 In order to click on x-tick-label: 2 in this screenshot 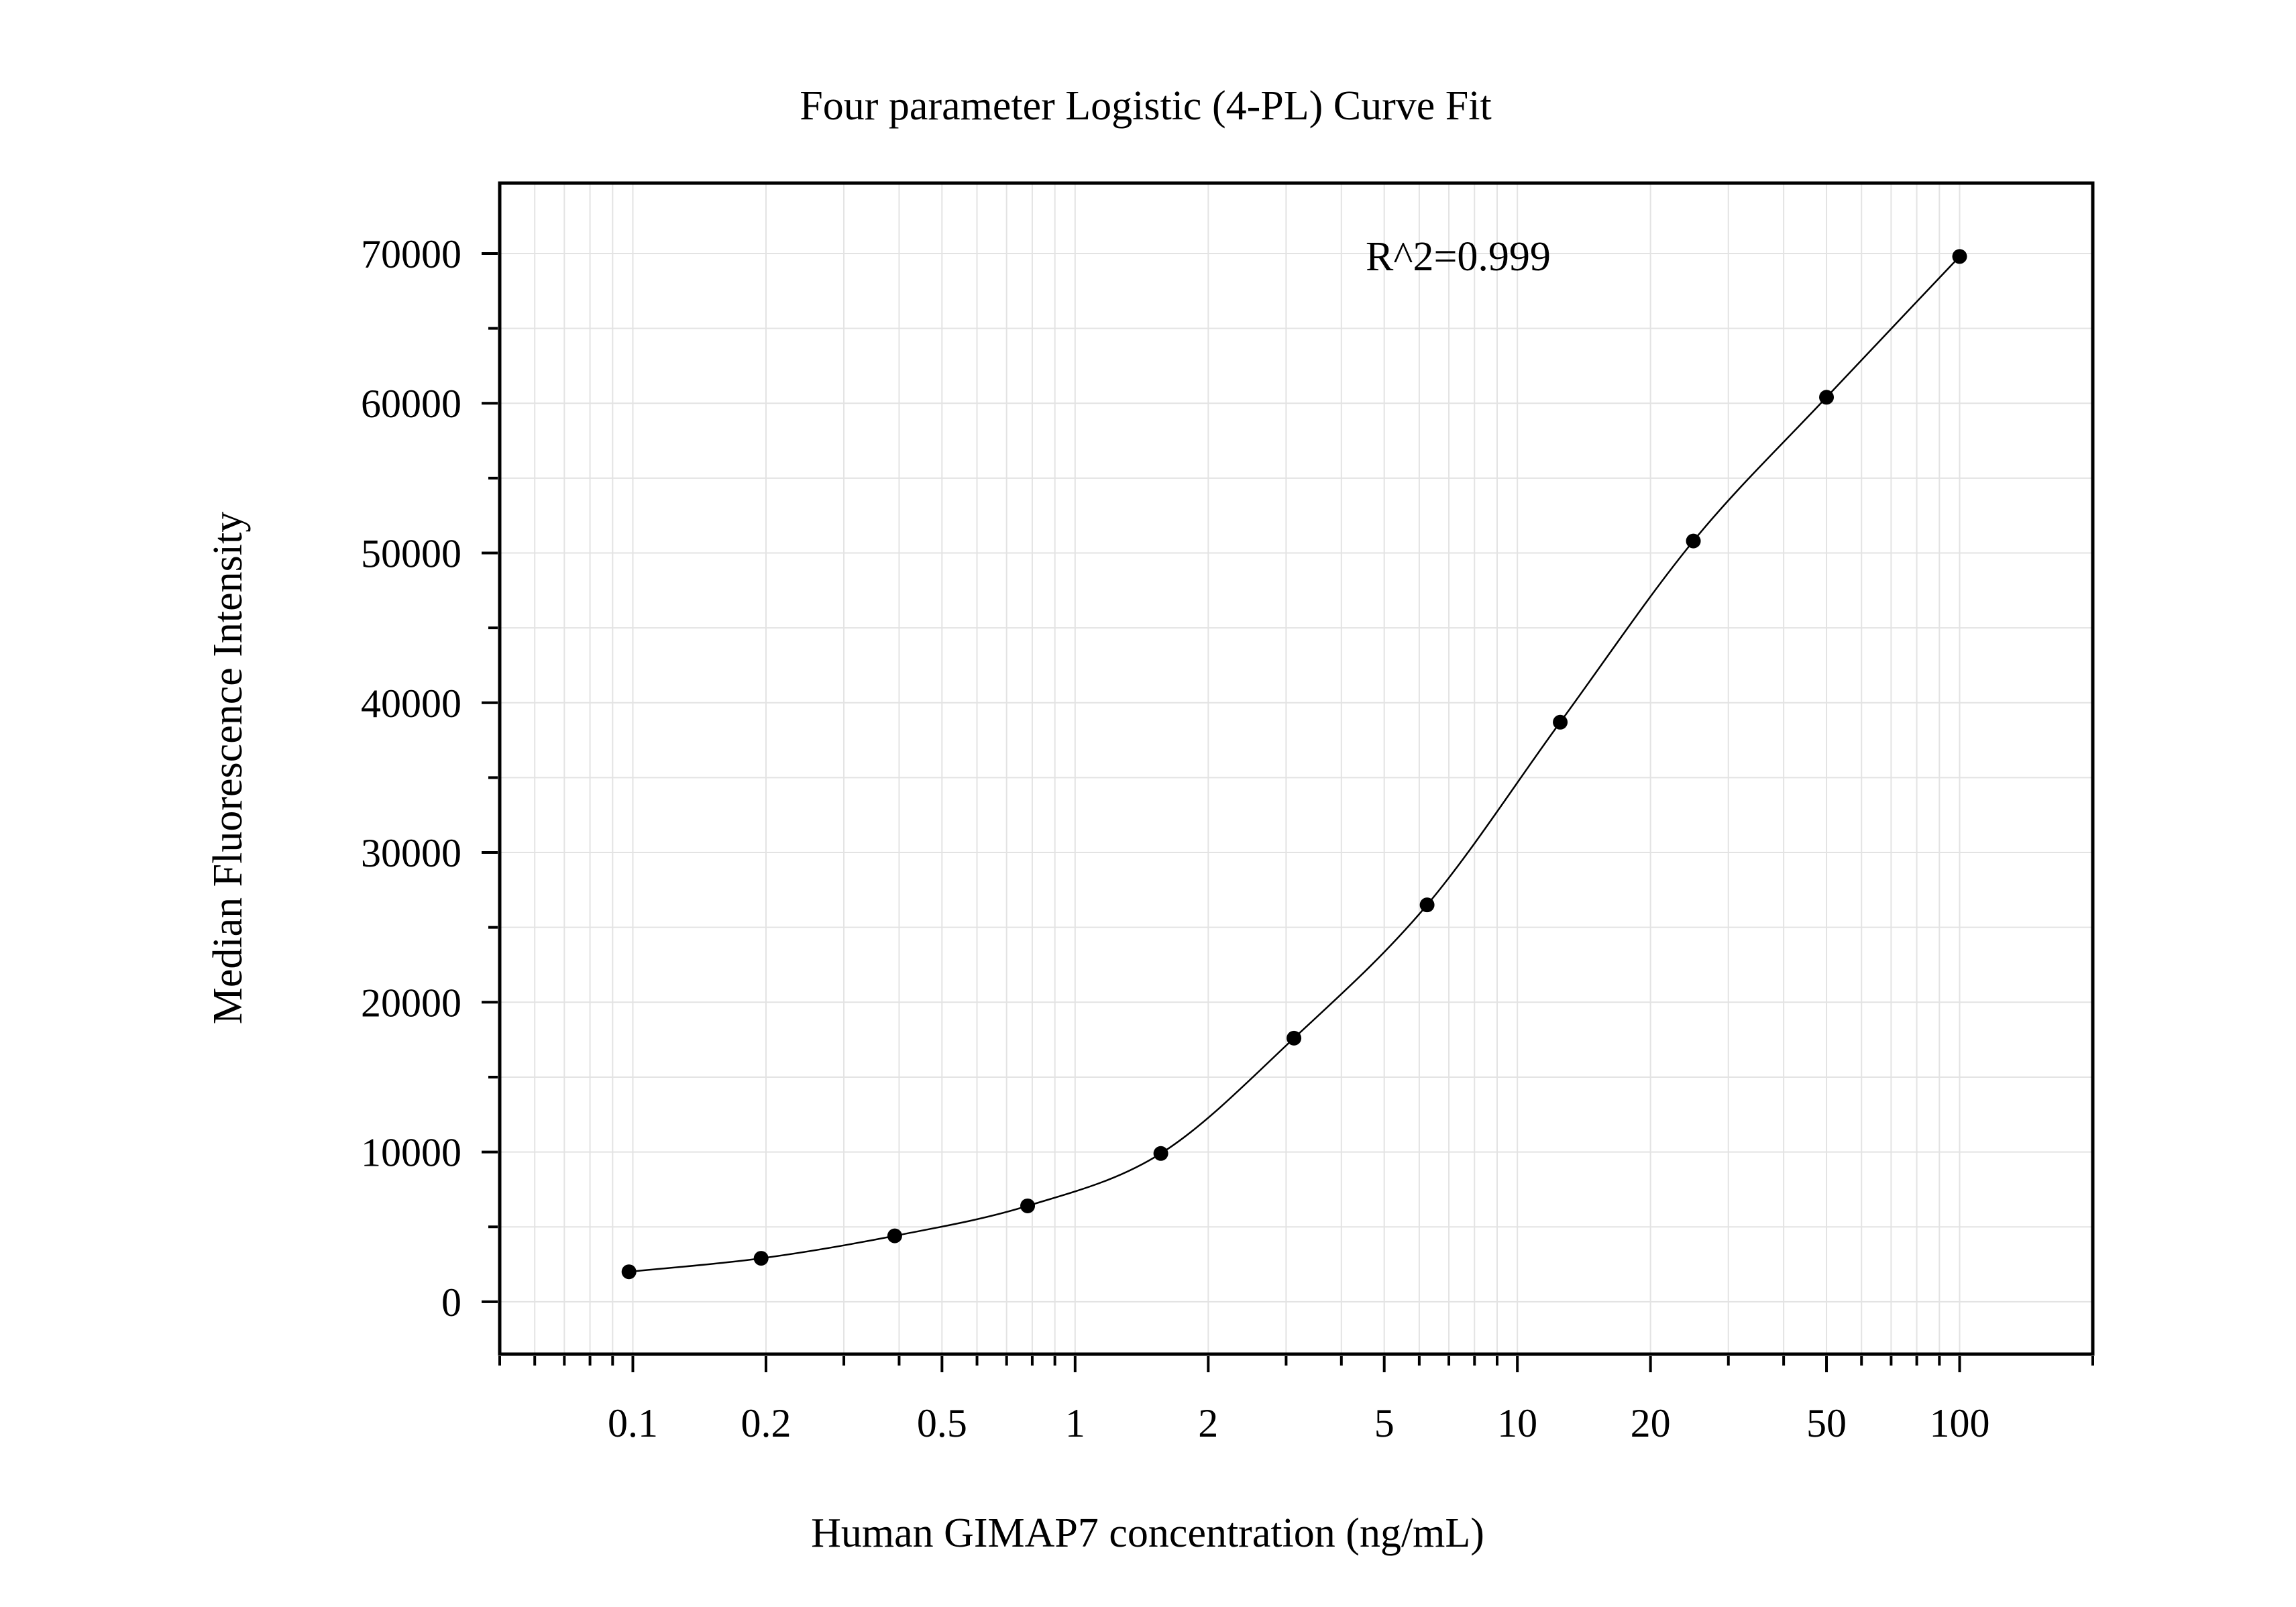, I will do `click(1208, 1423)`.